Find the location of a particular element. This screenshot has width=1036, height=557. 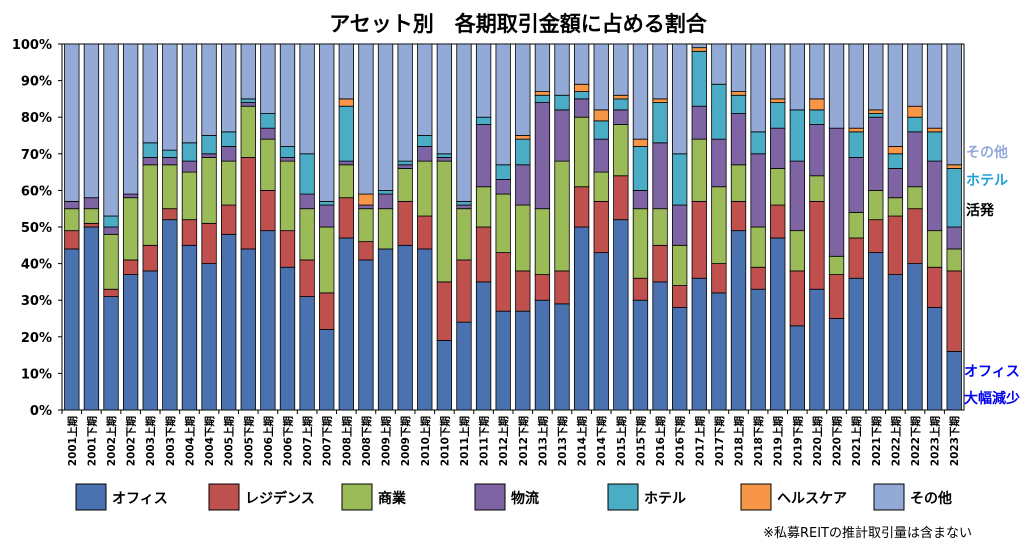

legend-swatch is located at coordinates (224, 497).